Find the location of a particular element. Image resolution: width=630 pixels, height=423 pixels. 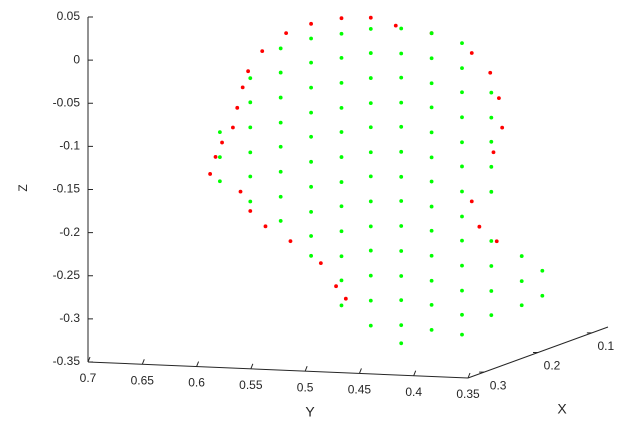

y-tick-label: 0.7 is located at coordinates (88, 378).